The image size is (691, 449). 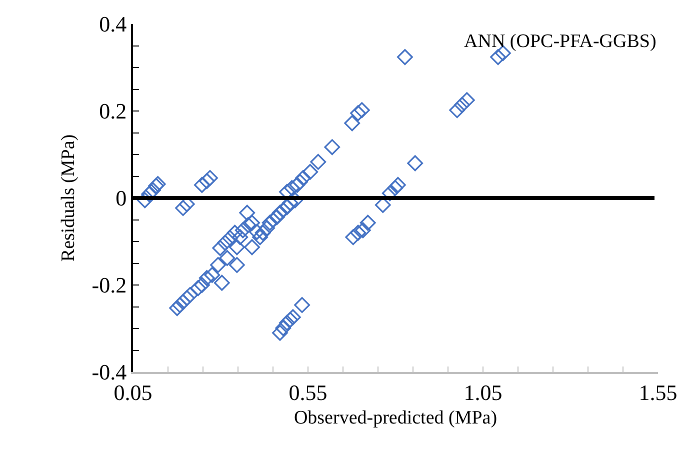 I want to click on y-axis-title: Residuals (MPa), so click(x=69, y=198).